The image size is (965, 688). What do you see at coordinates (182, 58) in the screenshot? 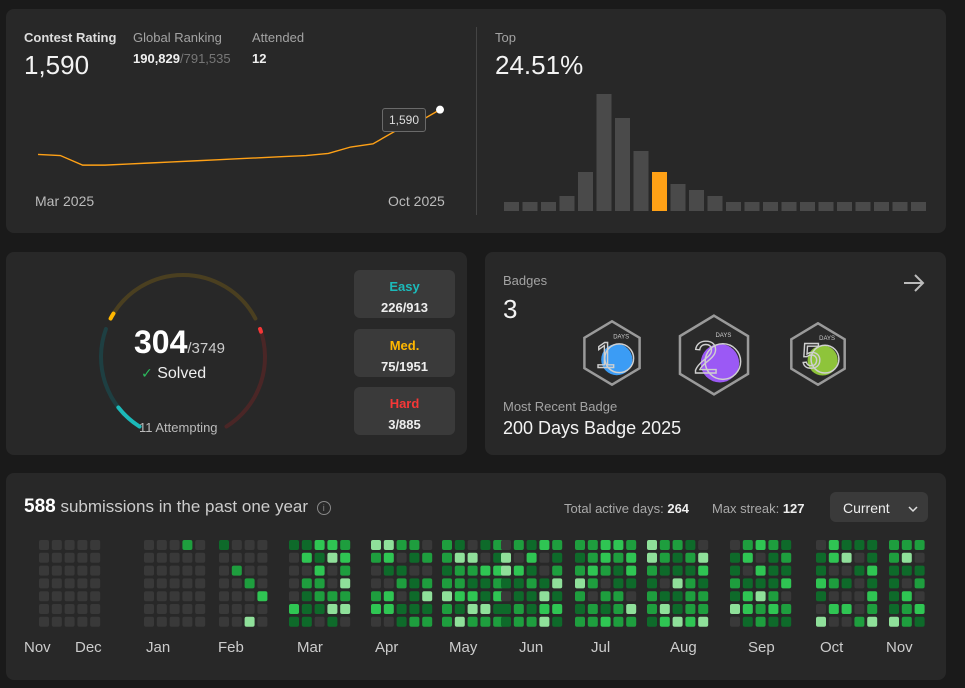
I see `global-ranking-value: 190,829/791,535` at bounding box center [182, 58].